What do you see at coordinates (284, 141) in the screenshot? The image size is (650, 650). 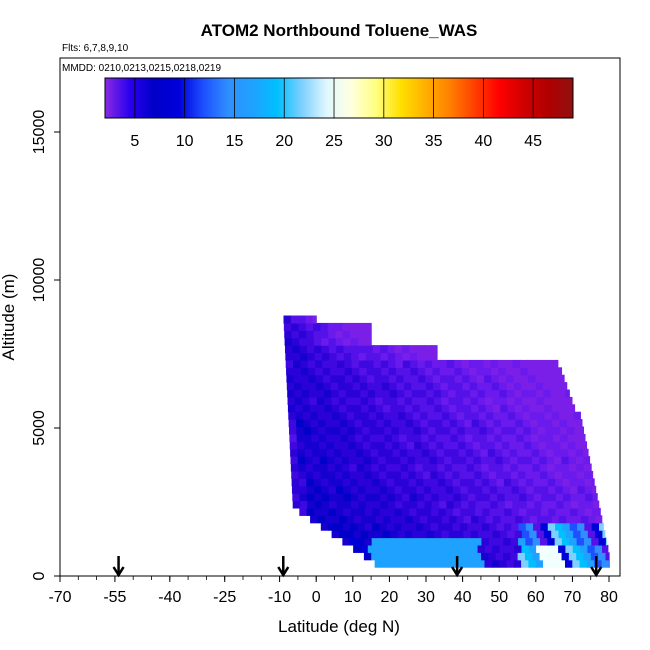 I see `colorbar-tick-label: 20` at bounding box center [284, 141].